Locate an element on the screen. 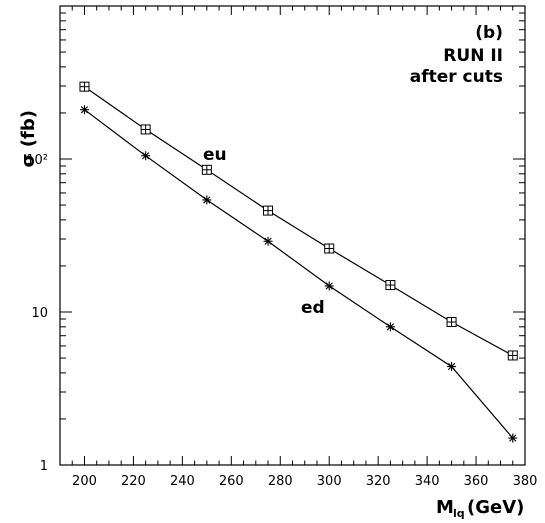 This screenshot has height=523, width=545. x-tick-label: 340 is located at coordinates (427, 481).